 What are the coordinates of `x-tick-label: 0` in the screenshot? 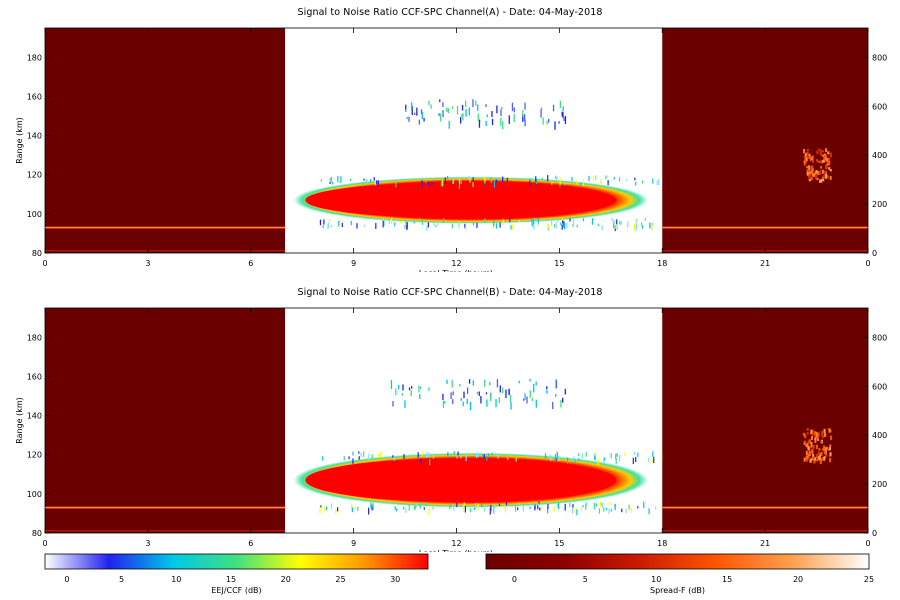 It's located at (44, 543).